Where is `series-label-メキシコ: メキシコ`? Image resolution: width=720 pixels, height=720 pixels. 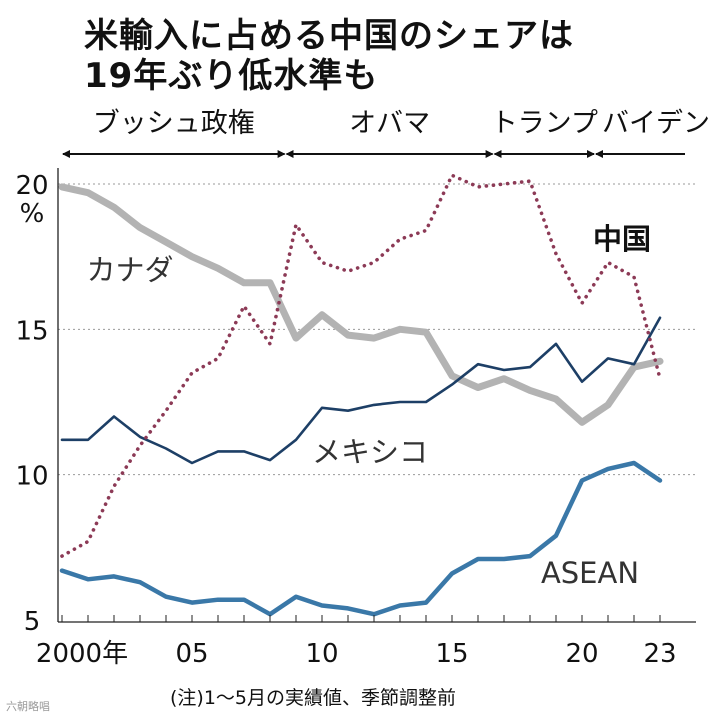 series-label-メキシコ: メキシコ is located at coordinates (370, 452).